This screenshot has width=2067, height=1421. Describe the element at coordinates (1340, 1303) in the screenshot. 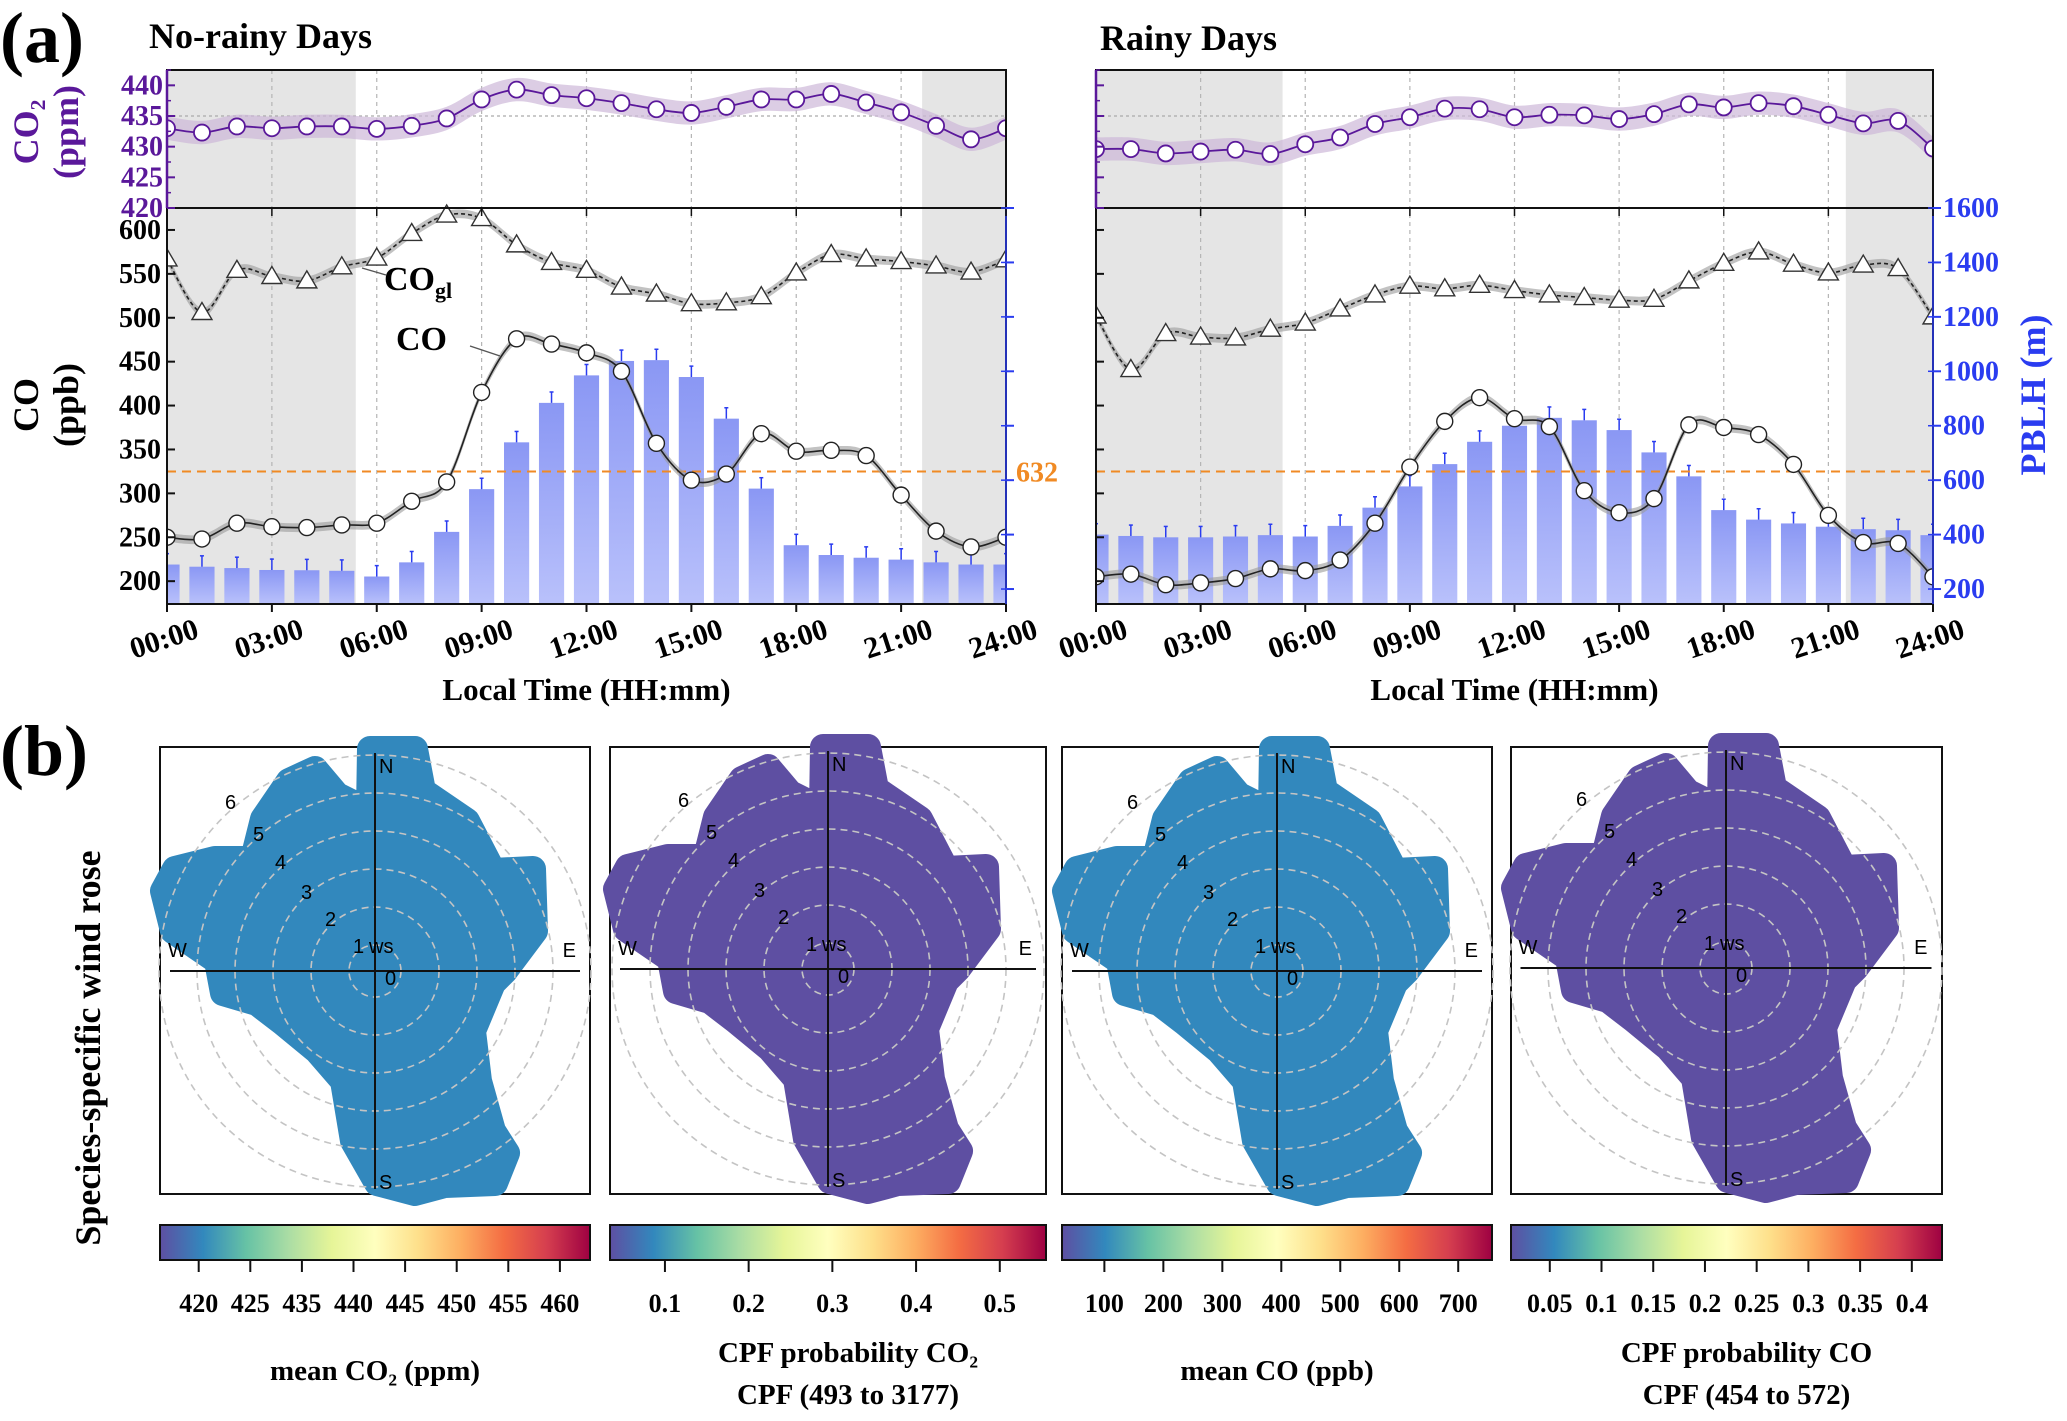

I see `colorbar-tick-label: 500` at that location.